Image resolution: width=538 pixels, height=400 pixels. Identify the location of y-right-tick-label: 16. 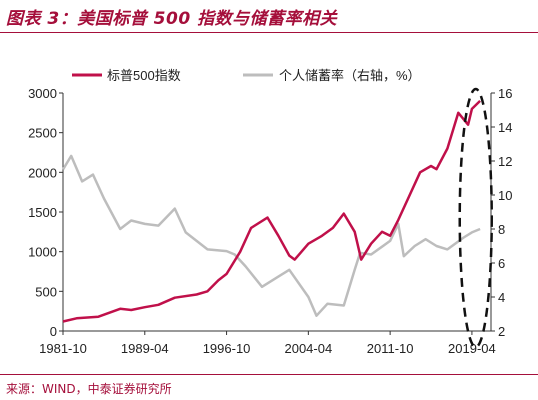
(505, 93).